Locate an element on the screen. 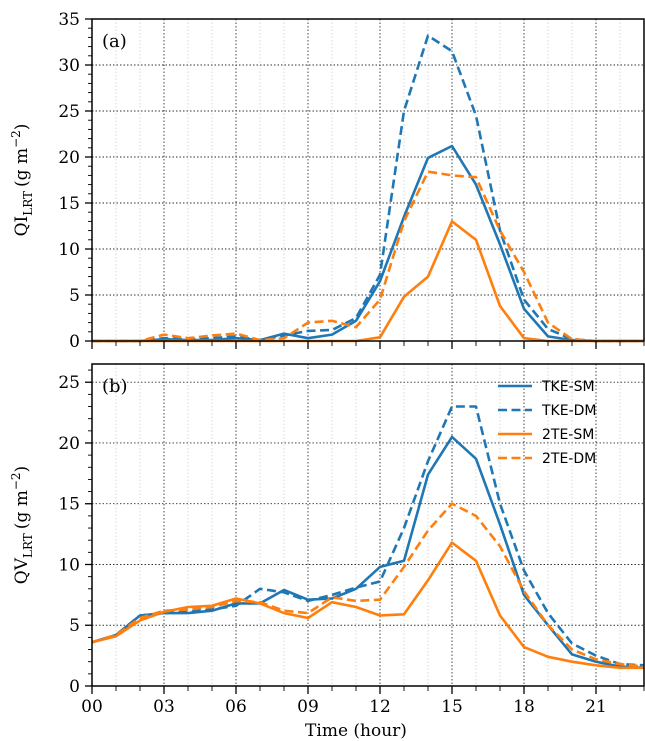 The width and height of the screenshot is (645, 741). panel-label: (a) is located at coordinates (114, 41).